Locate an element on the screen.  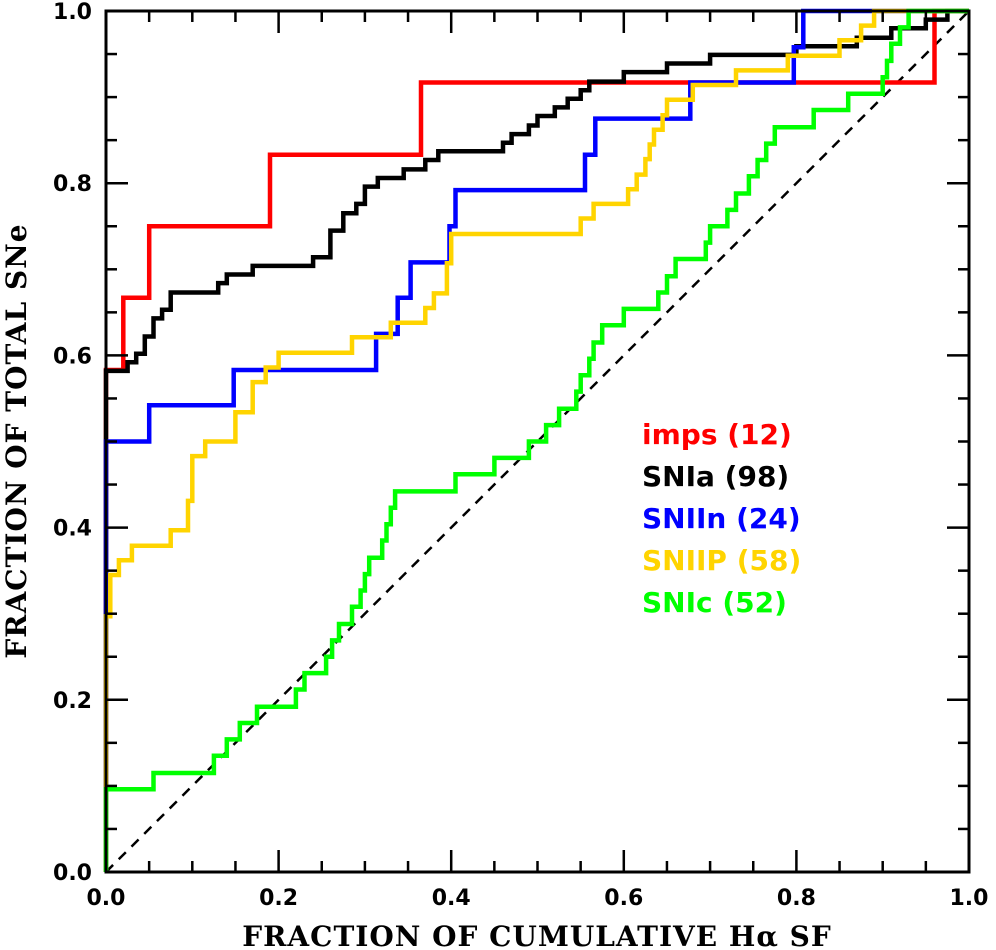
y-axis-label: FRACTION OF TOTAL SNe is located at coordinates (16, 440).